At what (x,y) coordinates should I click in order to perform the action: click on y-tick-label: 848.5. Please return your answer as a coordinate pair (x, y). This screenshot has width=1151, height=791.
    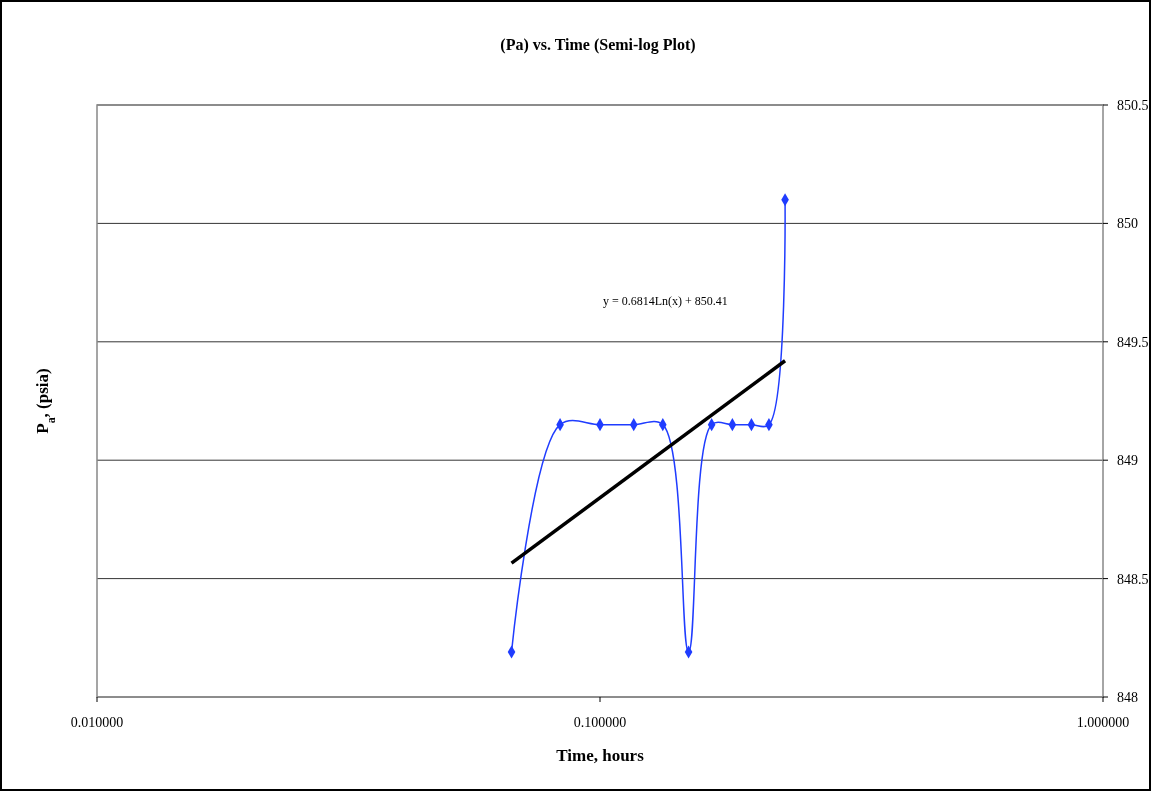
    Looking at the image, I should click on (1133, 579).